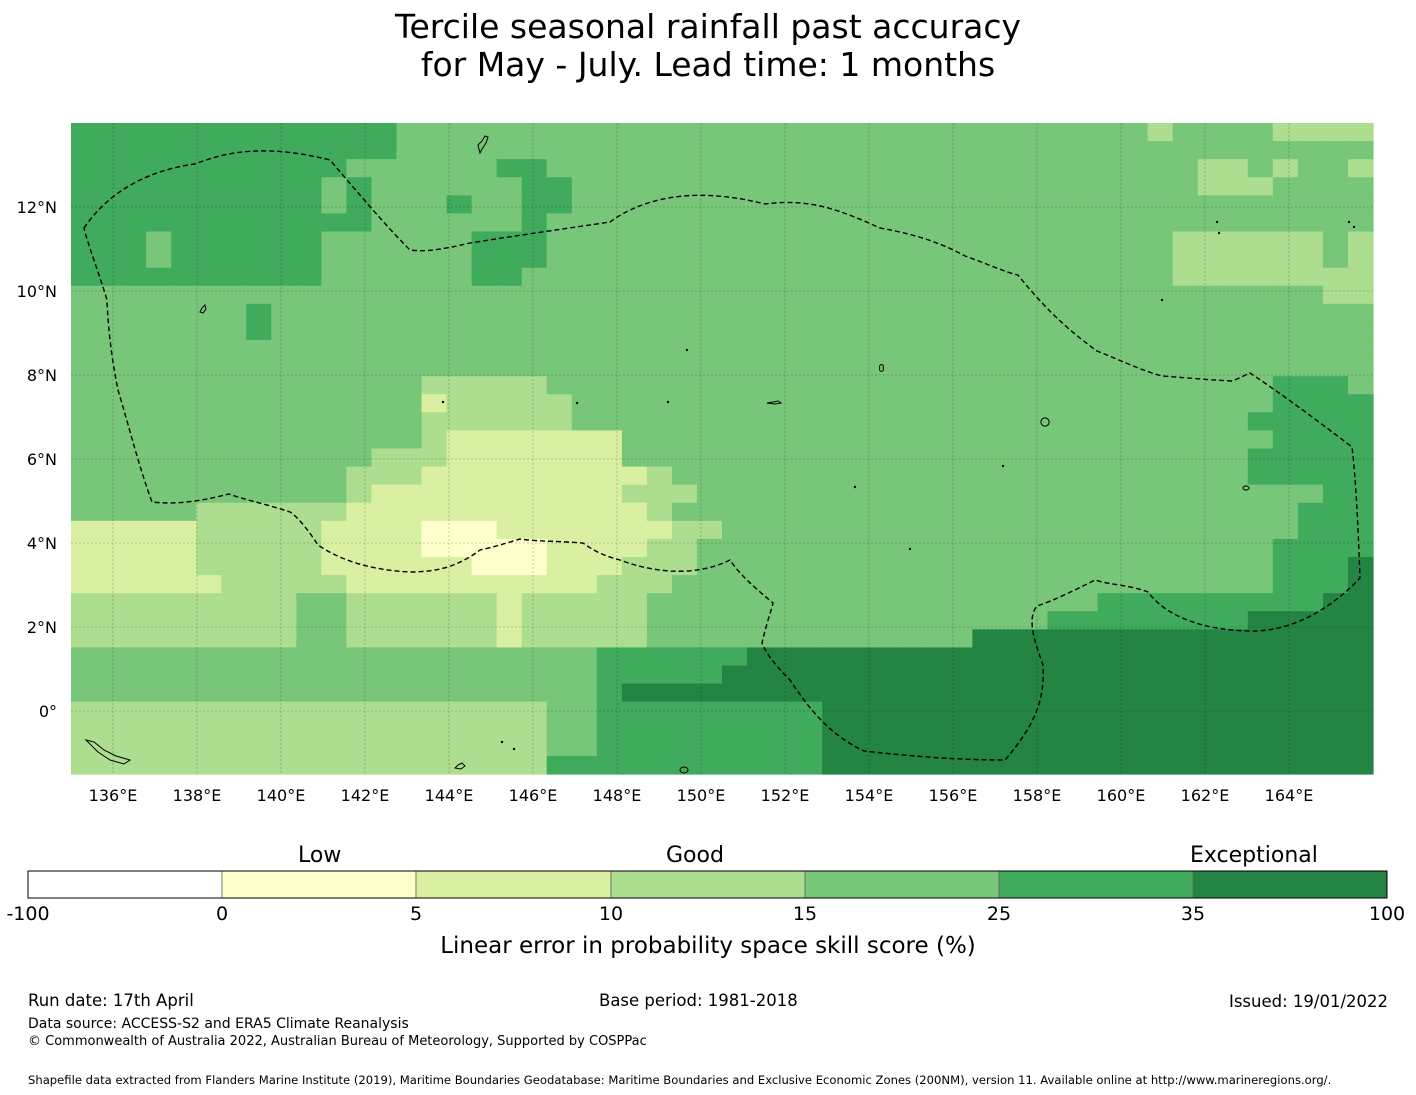  I want to click on run-date: Run date: 17th April, so click(111, 1000).